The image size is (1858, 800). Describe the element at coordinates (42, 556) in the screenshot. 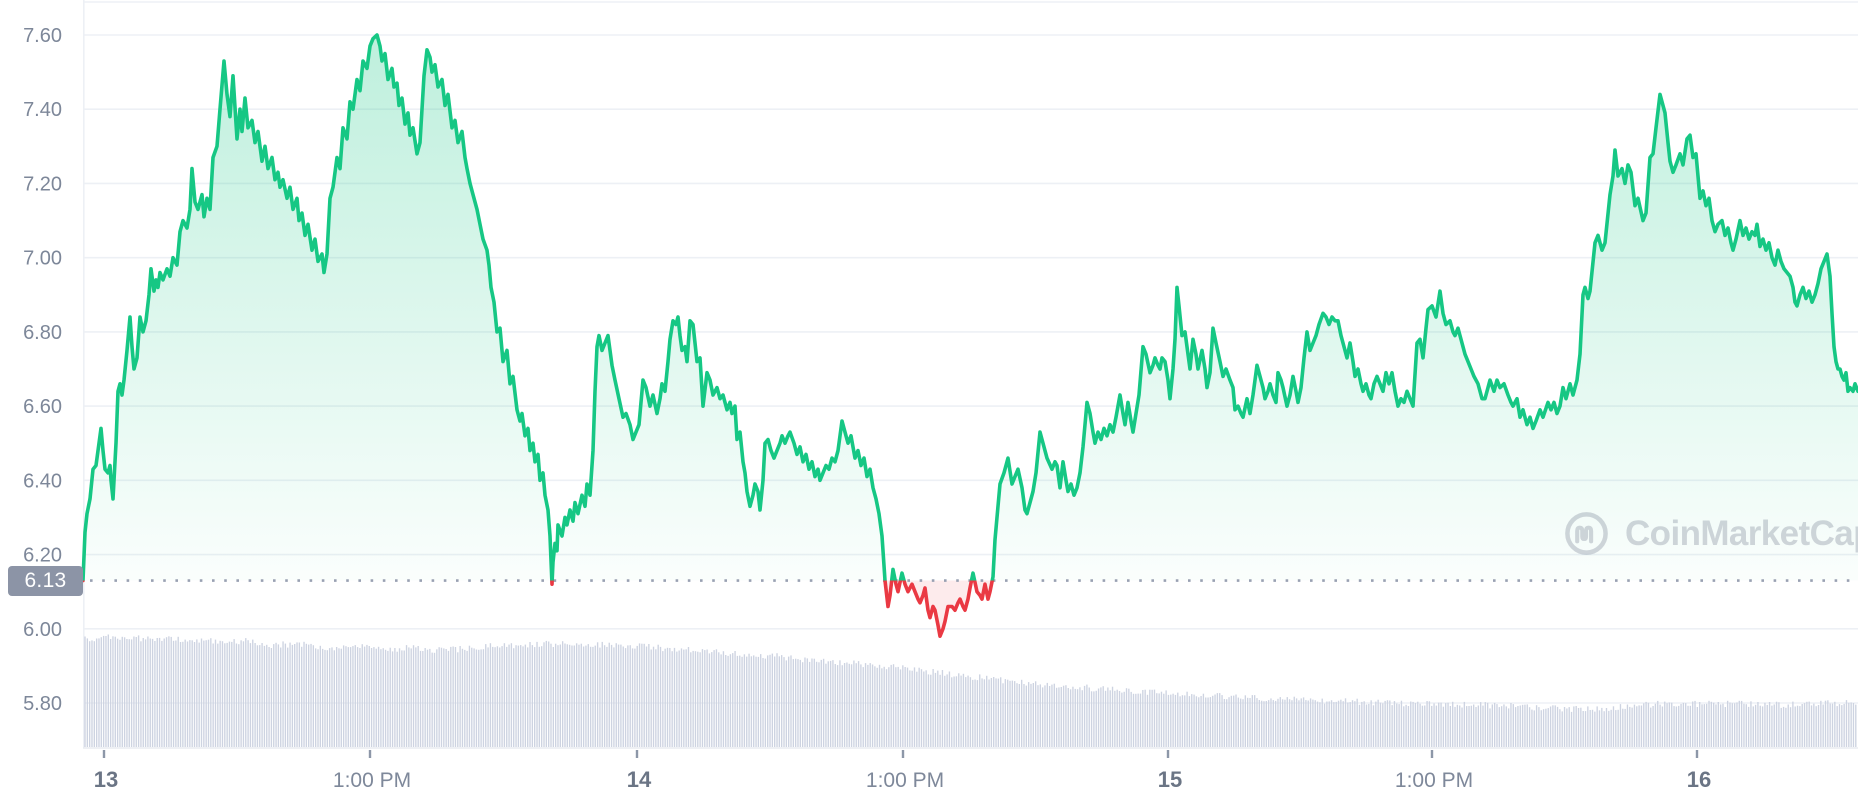

I see `y-axis-label: 6.20` at that location.